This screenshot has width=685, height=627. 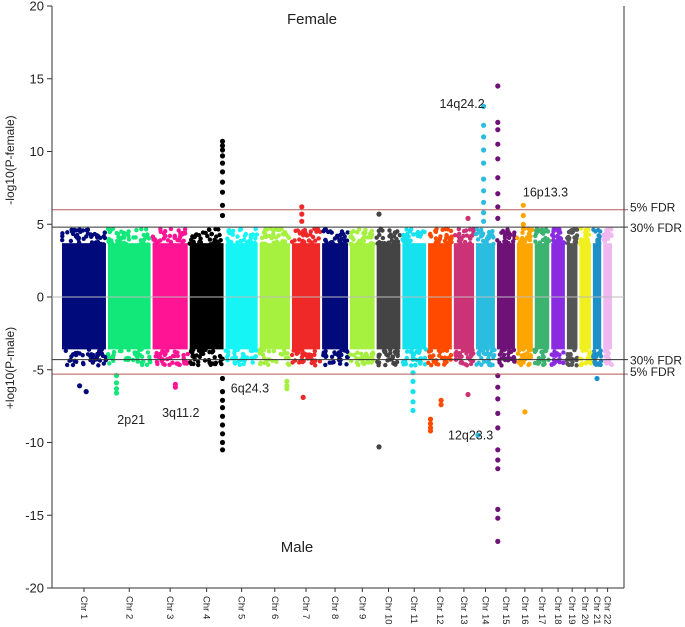 I want to click on chr-label-18: Chr 18, so click(x=557, y=610).